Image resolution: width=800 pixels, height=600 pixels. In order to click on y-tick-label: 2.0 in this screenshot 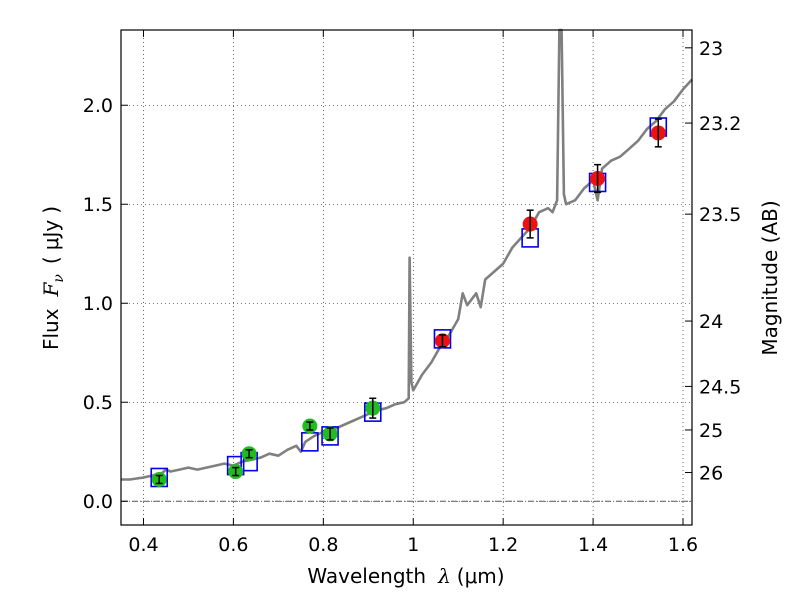, I will do `click(98, 106)`.